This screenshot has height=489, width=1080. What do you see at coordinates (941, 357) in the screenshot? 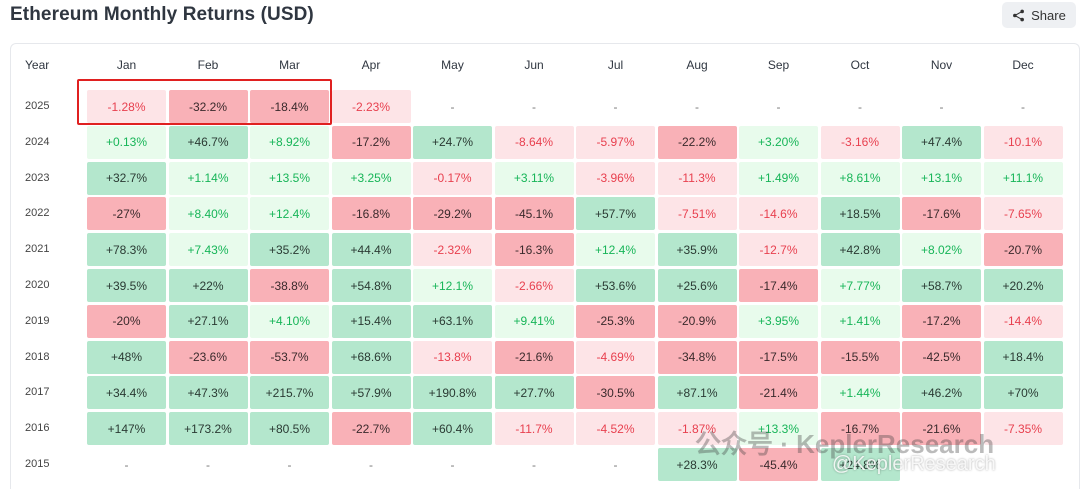
I see `return-cell-2018-nov: -42.5%` at bounding box center [941, 357].